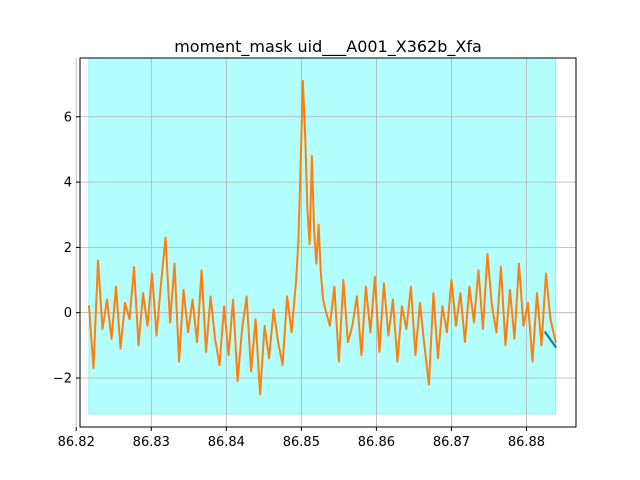 The width and height of the screenshot is (640, 480). What do you see at coordinates (151, 442) in the screenshot?
I see `x-tick-label: 86.83` at bounding box center [151, 442].